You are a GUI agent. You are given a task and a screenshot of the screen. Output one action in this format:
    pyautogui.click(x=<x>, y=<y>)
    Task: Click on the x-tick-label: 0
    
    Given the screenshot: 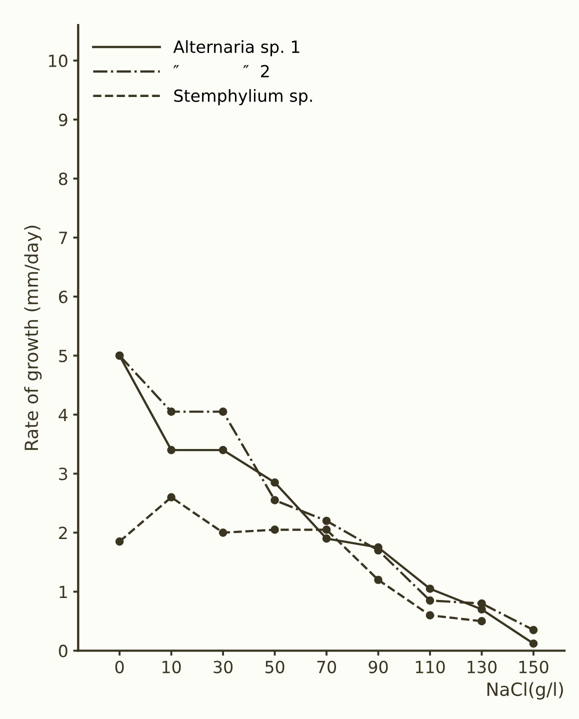 What is the action you would take?
    pyautogui.click(x=119, y=667)
    